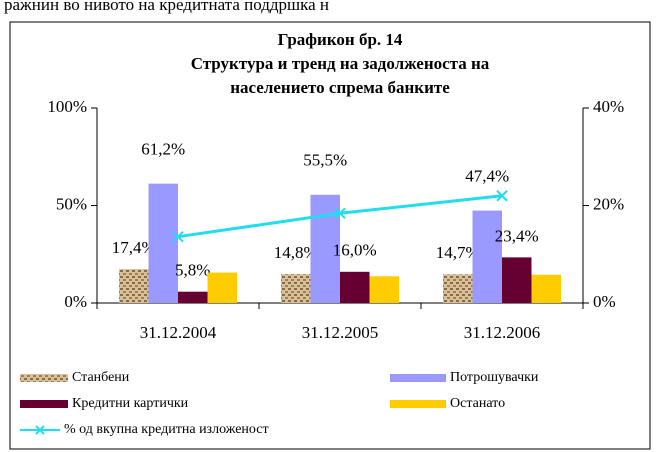 This screenshot has width=659, height=452. I want to click on data-label: 14,7%, so click(458, 252).